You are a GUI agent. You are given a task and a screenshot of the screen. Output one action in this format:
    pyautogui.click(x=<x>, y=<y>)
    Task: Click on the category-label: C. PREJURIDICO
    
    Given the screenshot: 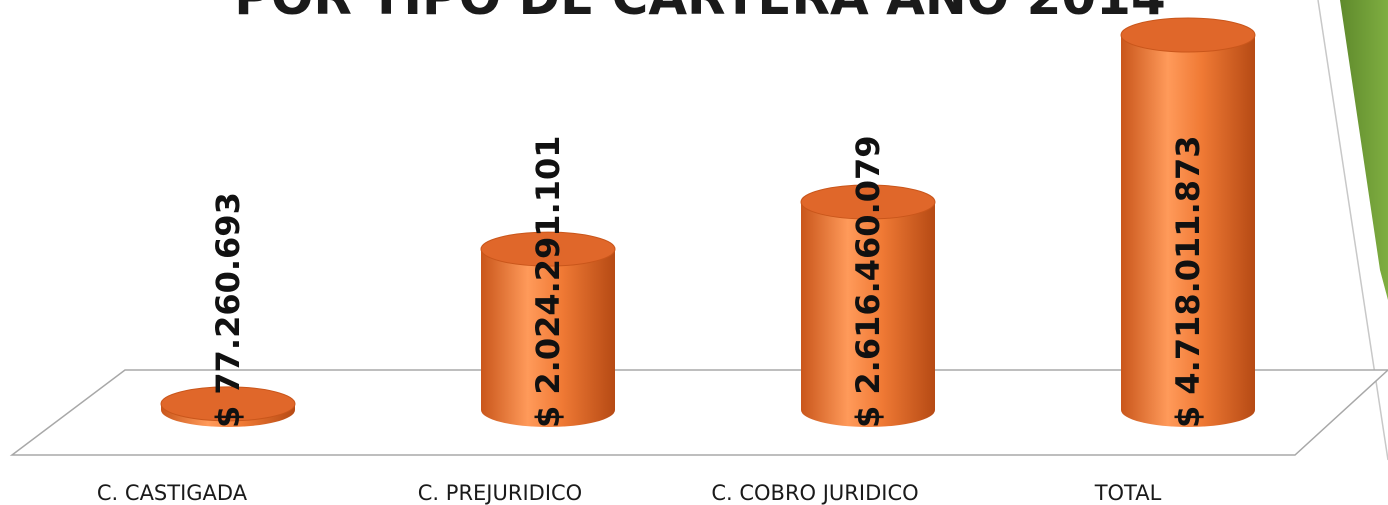 What is the action you would take?
    pyautogui.click(x=500, y=493)
    